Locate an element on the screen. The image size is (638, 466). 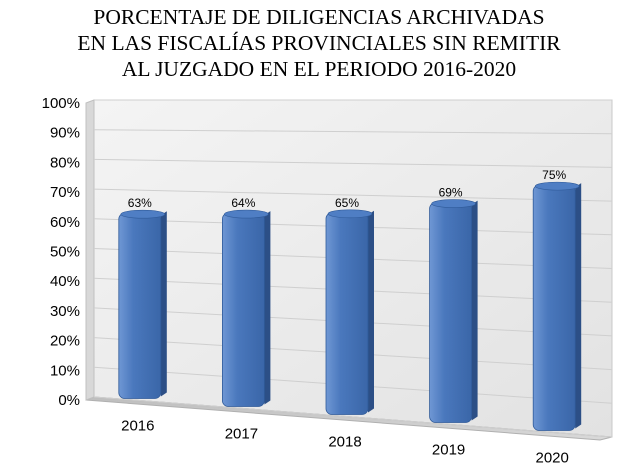
y-tick-label: 100% is located at coordinates (61, 103).